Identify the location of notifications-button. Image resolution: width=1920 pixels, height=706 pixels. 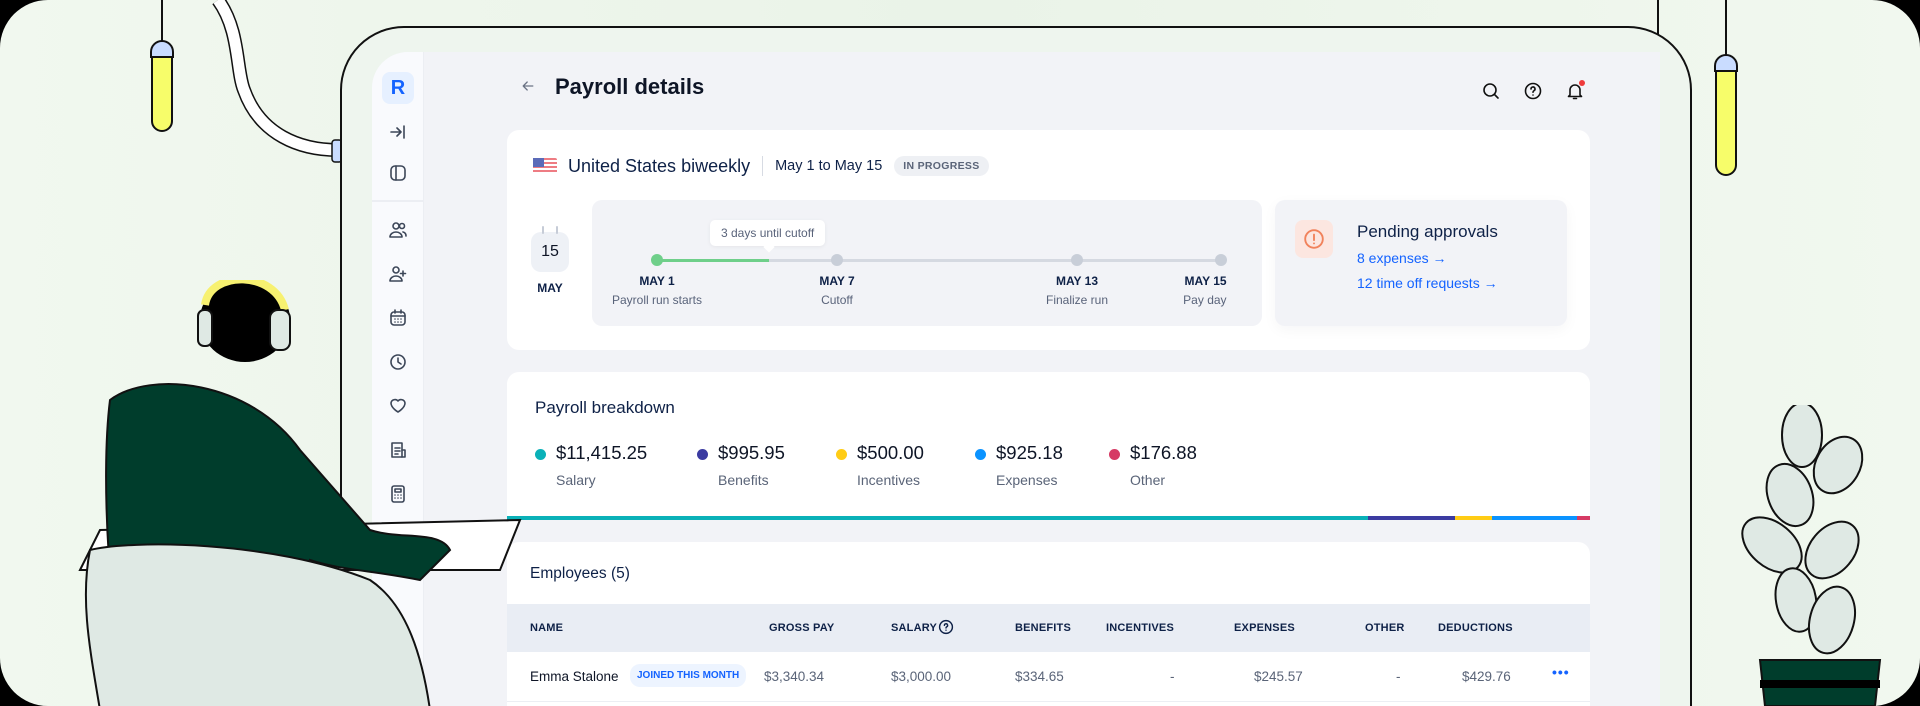
(1575, 91).